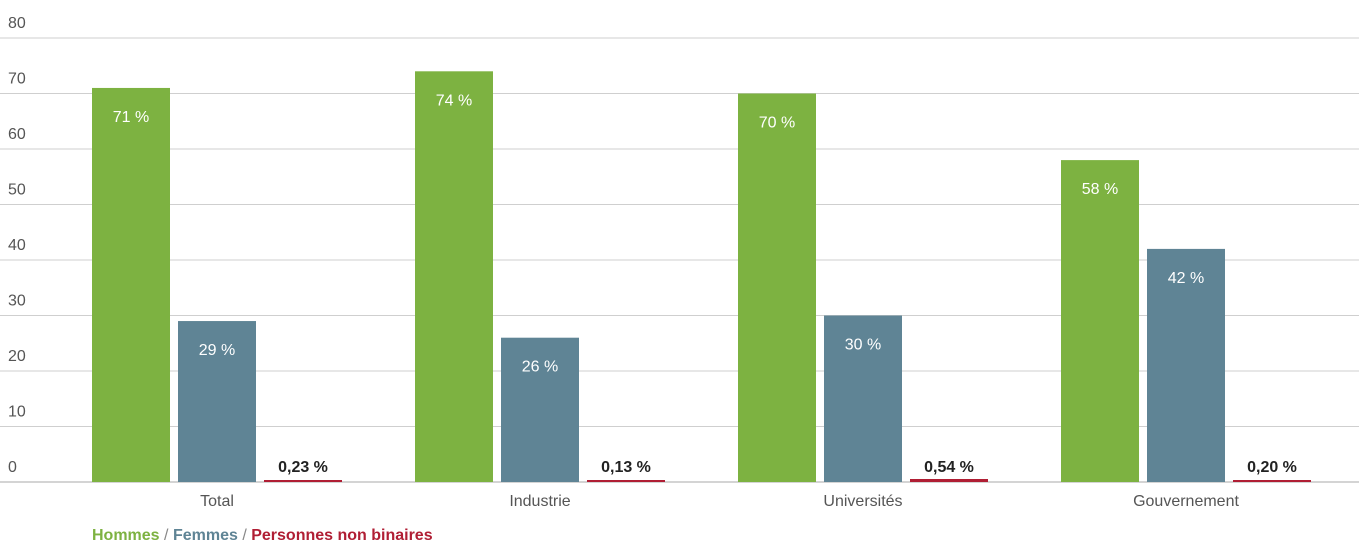 This screenshot has height=552, width=1359. Describe the element at coordinates (126, 535) in the screenshot. I see `legend-item-men: Hommes` at that location.